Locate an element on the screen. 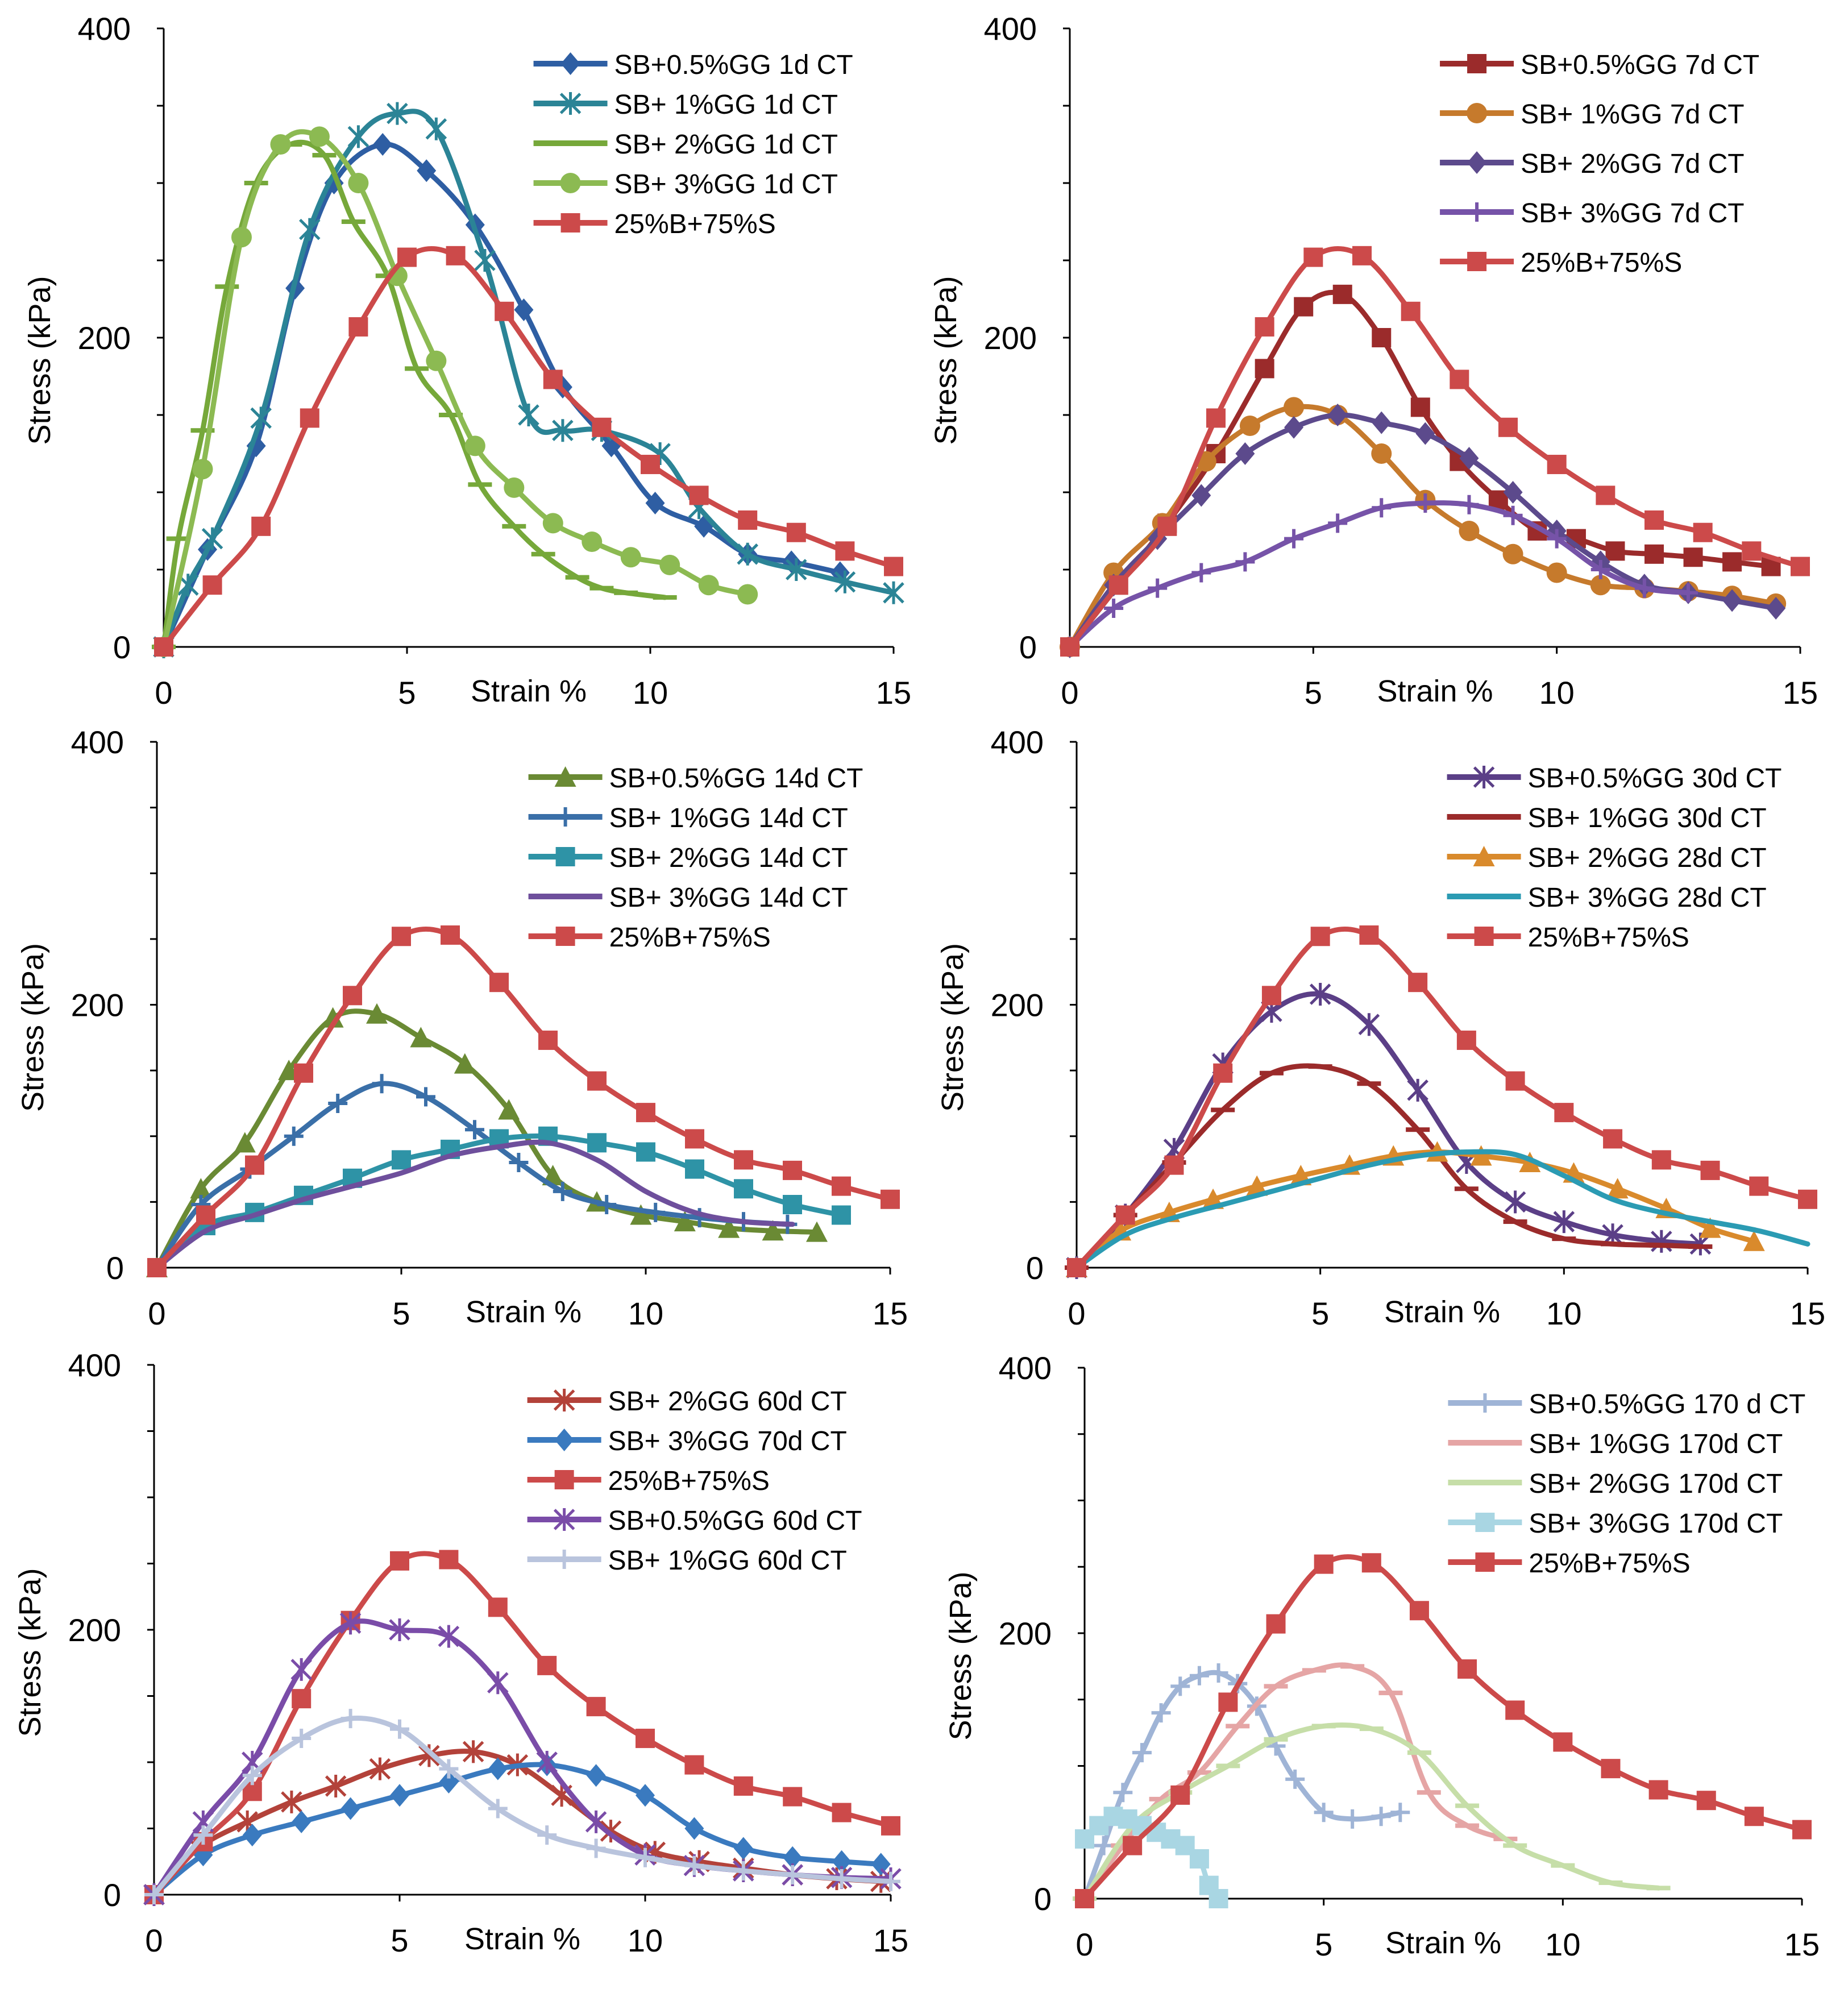  legend-label: SB+ 1%GG 30d CT is located at coordinates (1648, 818).